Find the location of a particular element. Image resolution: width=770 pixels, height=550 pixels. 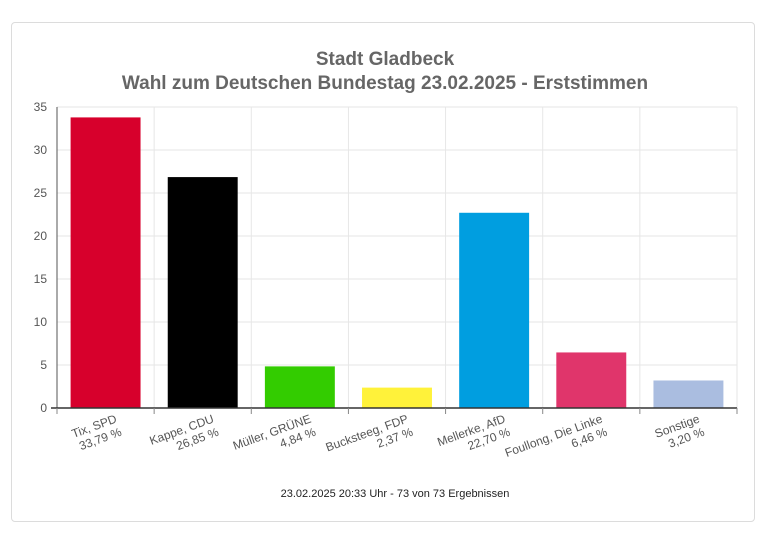

y-tick-label: 35 is located at coordinates (41, 107).